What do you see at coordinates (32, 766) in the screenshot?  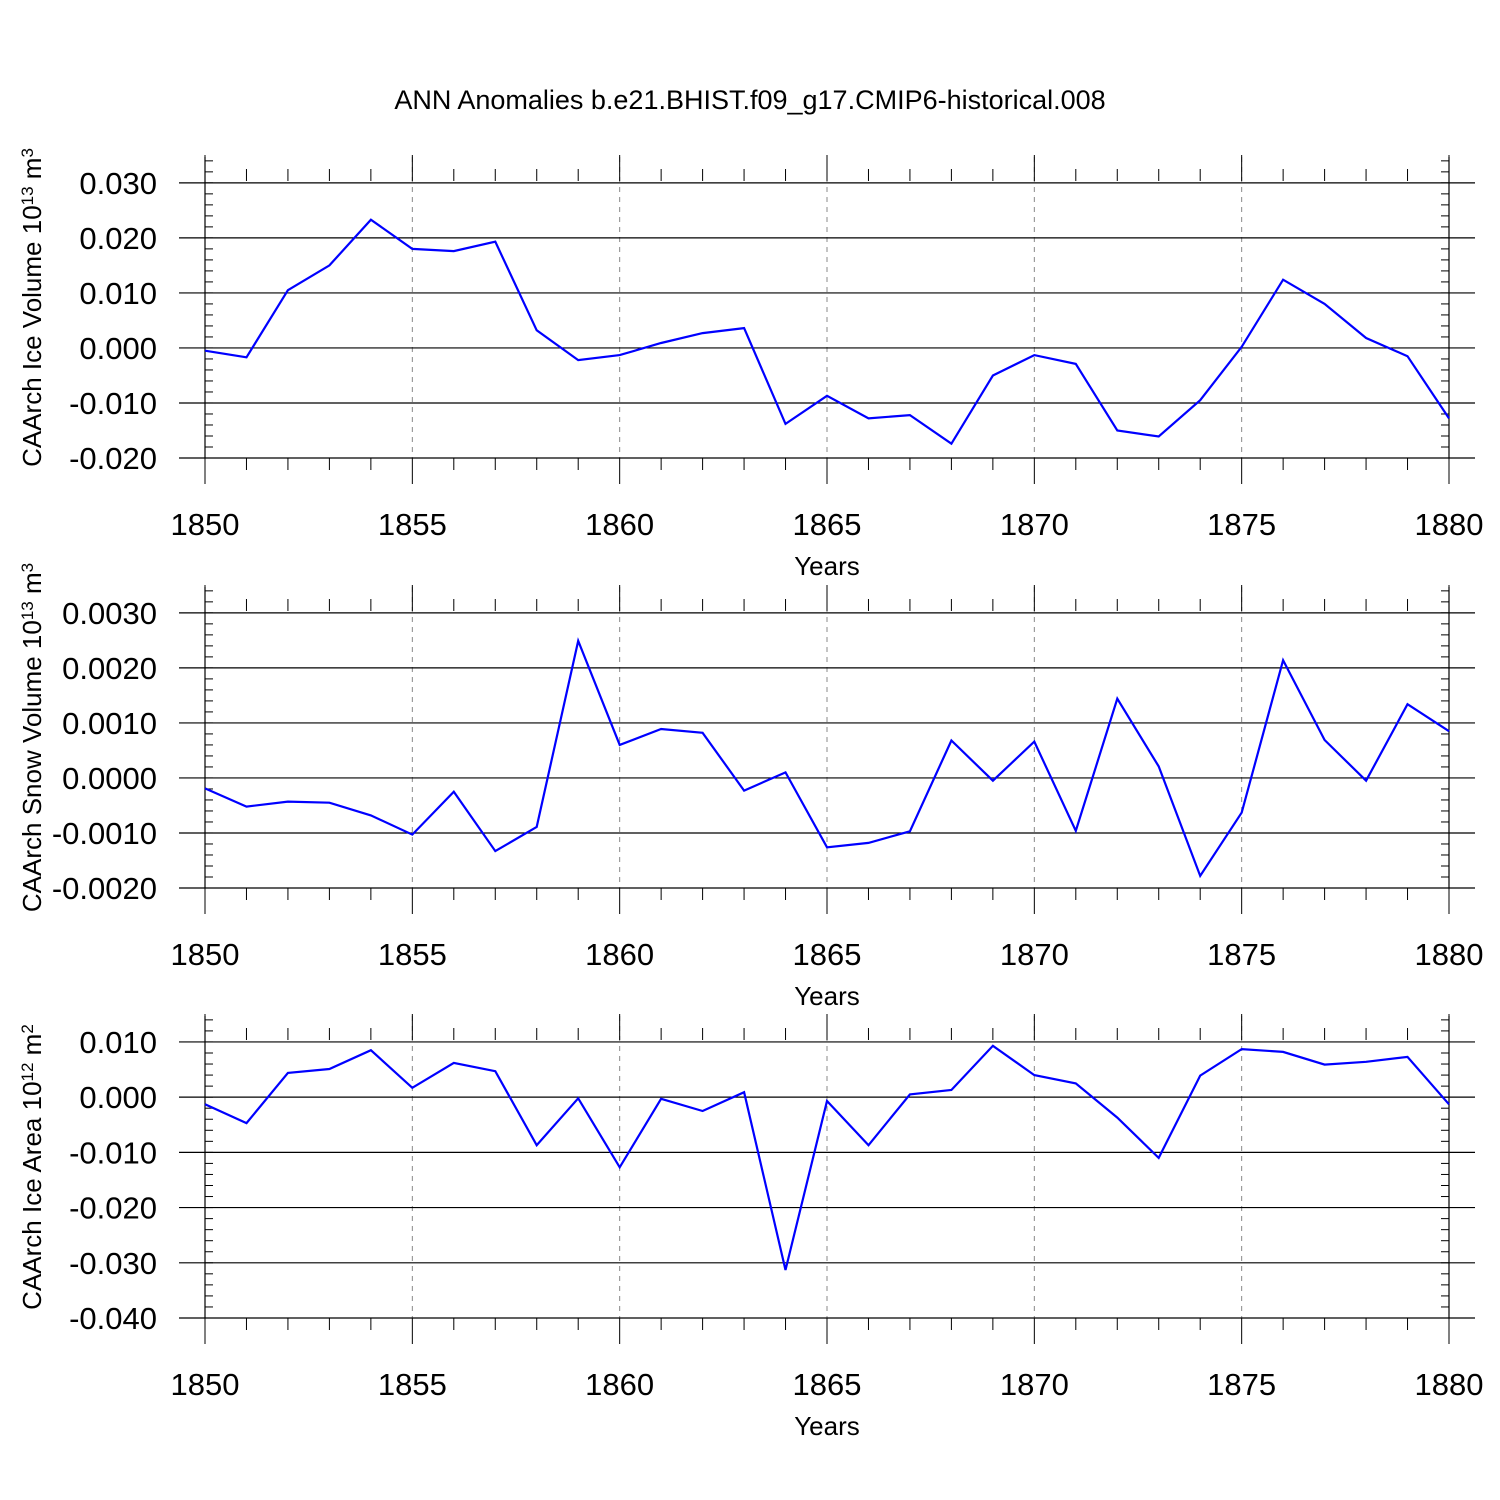 I see `y-axis-label-part: CAArch Snow Volume 10` at bounding box center [32, 766].